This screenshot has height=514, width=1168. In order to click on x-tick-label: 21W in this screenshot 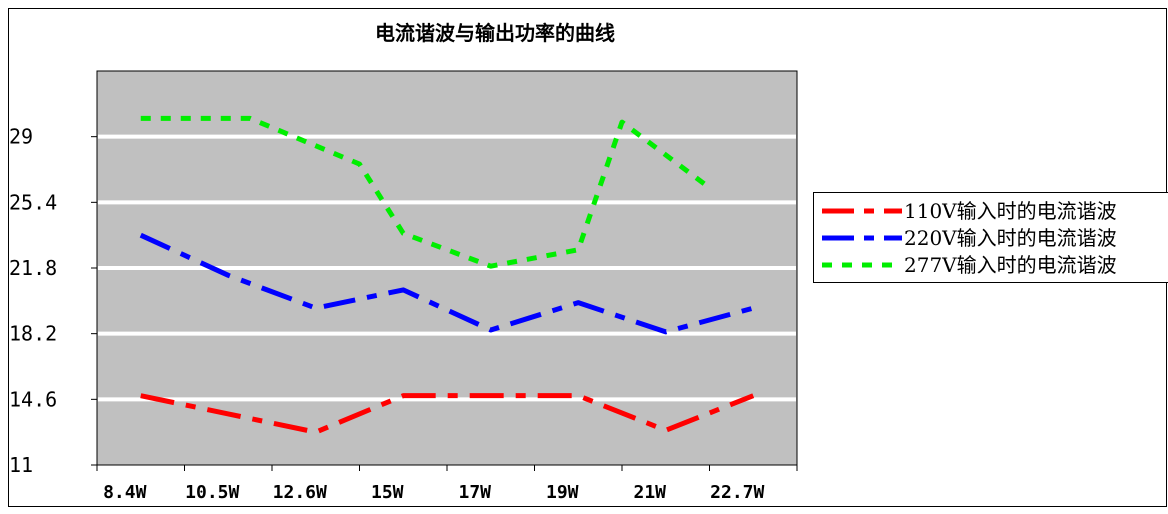, I will do `click(649, 492)`.